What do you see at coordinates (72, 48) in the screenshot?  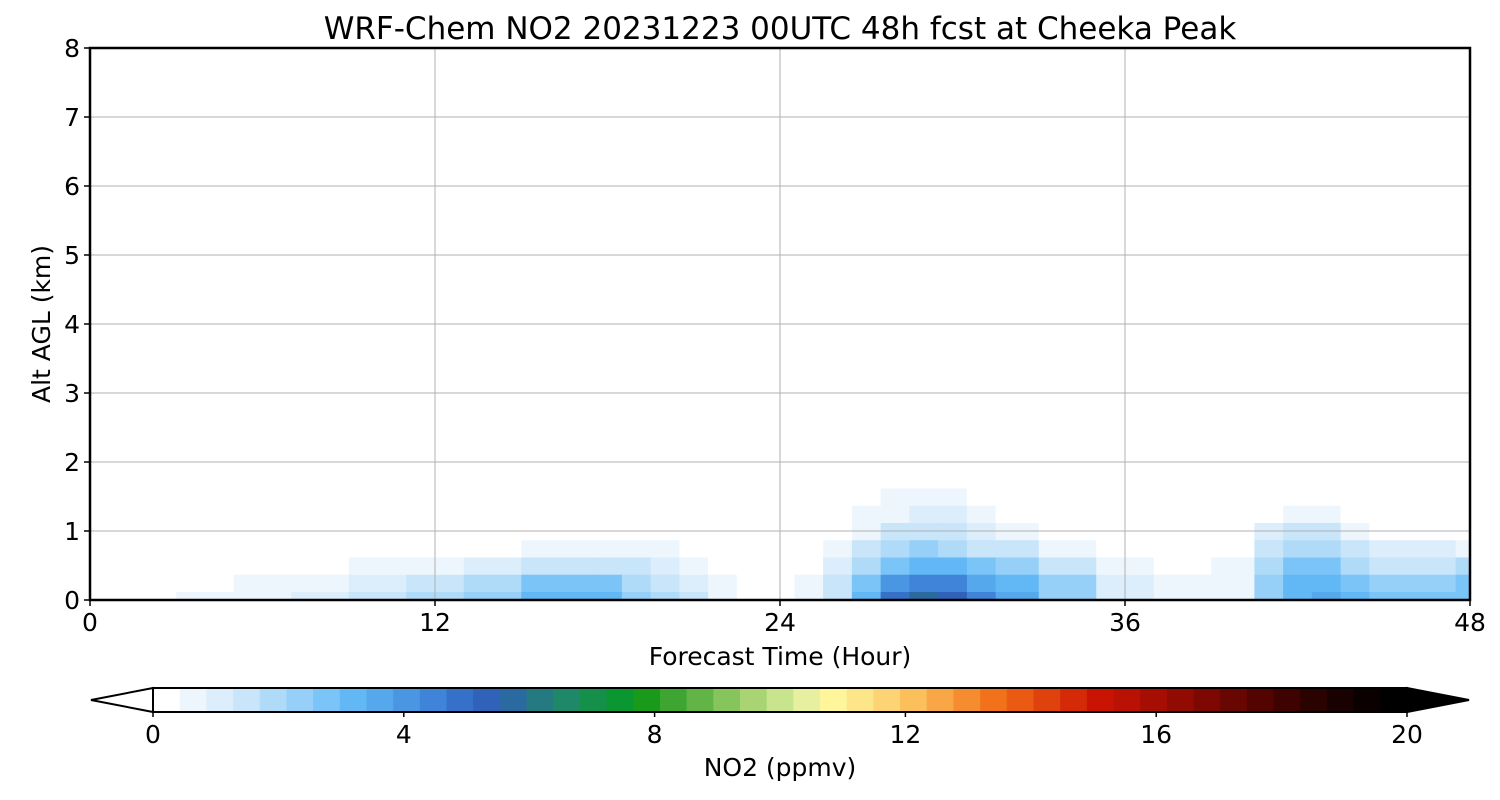 I see `y-tick-label: 8` at bounding box center [72, 48].